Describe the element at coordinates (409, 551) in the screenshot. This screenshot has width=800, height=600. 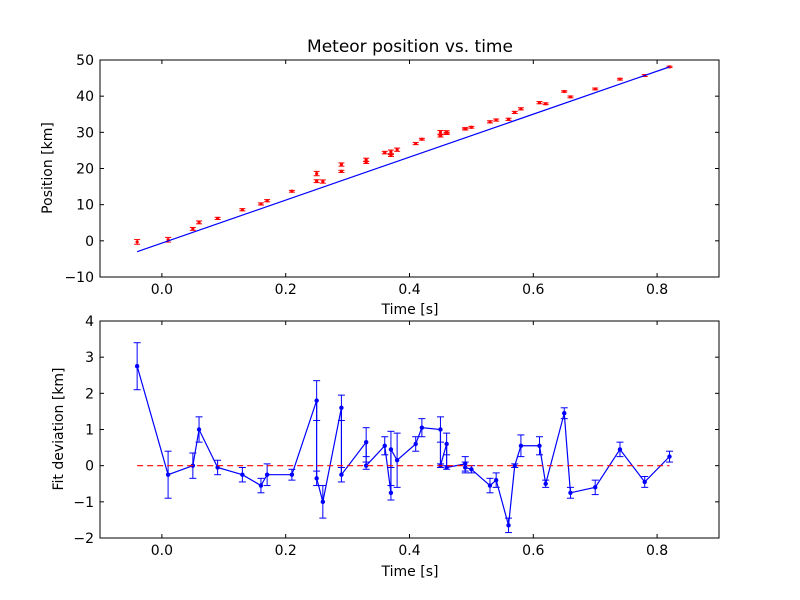
I see `deviation-x-tick-label: 0.4` at that location.